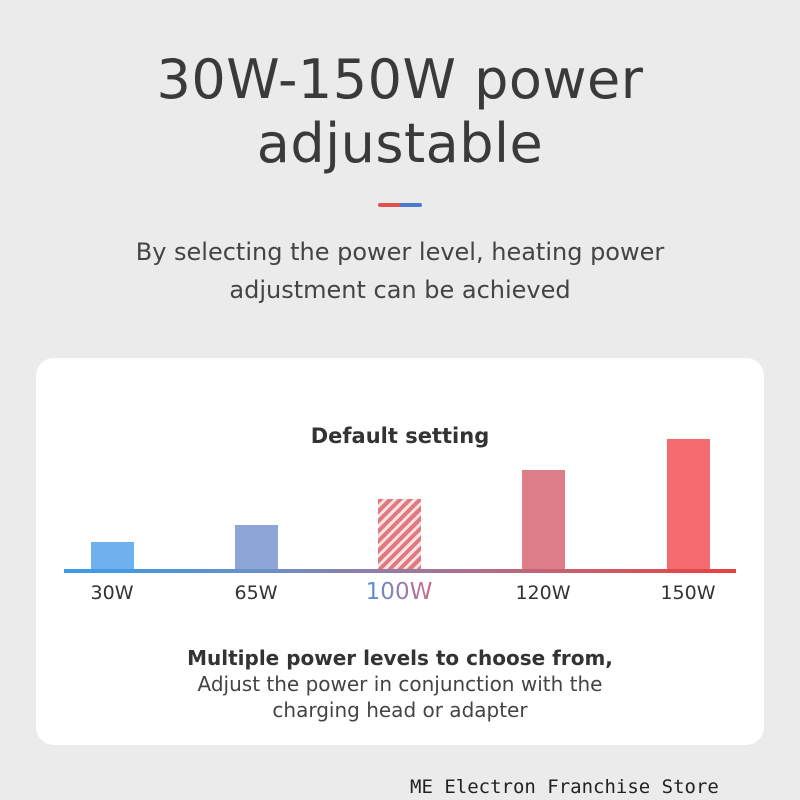 The width and height of the screenshot is (800, 800). What do you see at coordinates (112, 593) in the screenshot?
I see `label-30w: 30W` at bounding box center [112, 593].